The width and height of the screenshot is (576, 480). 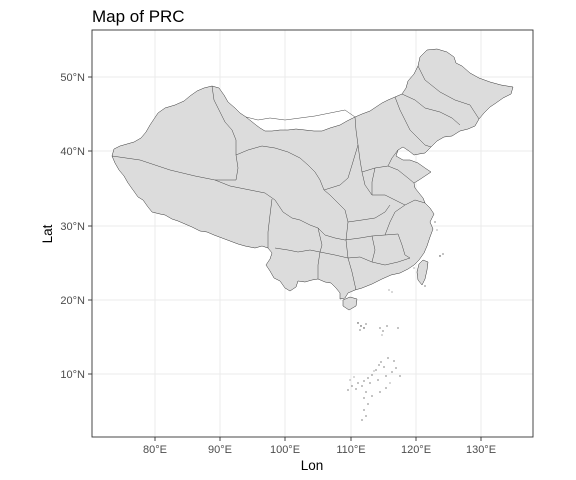 I want to click on border-shaanxi-innermongolia, so click(x=341, y=167).